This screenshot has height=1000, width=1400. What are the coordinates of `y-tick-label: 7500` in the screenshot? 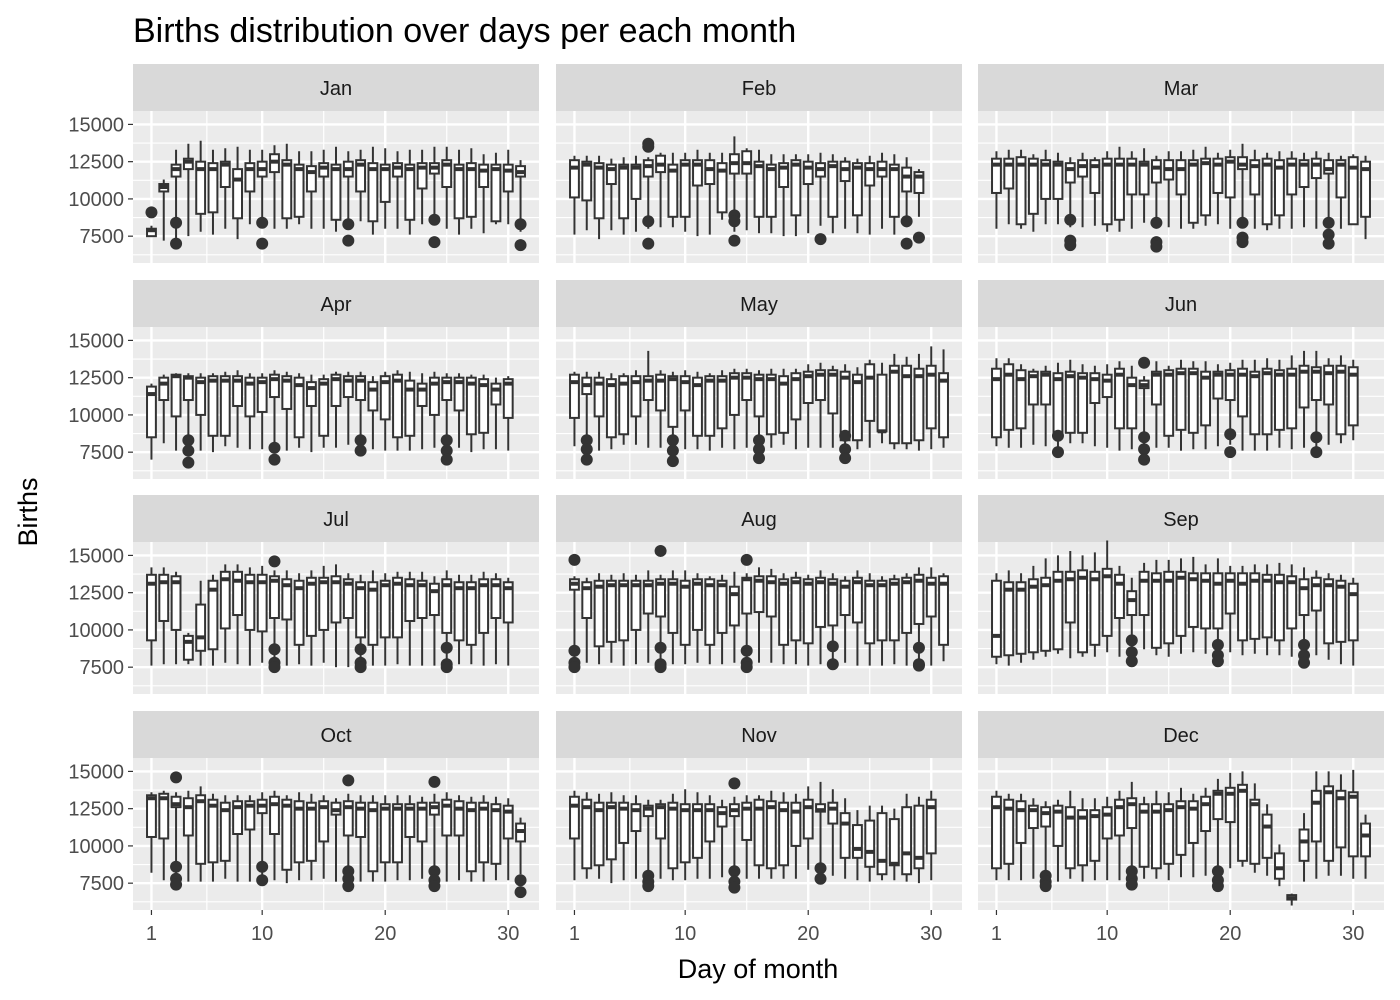 It's located at (102, 668).